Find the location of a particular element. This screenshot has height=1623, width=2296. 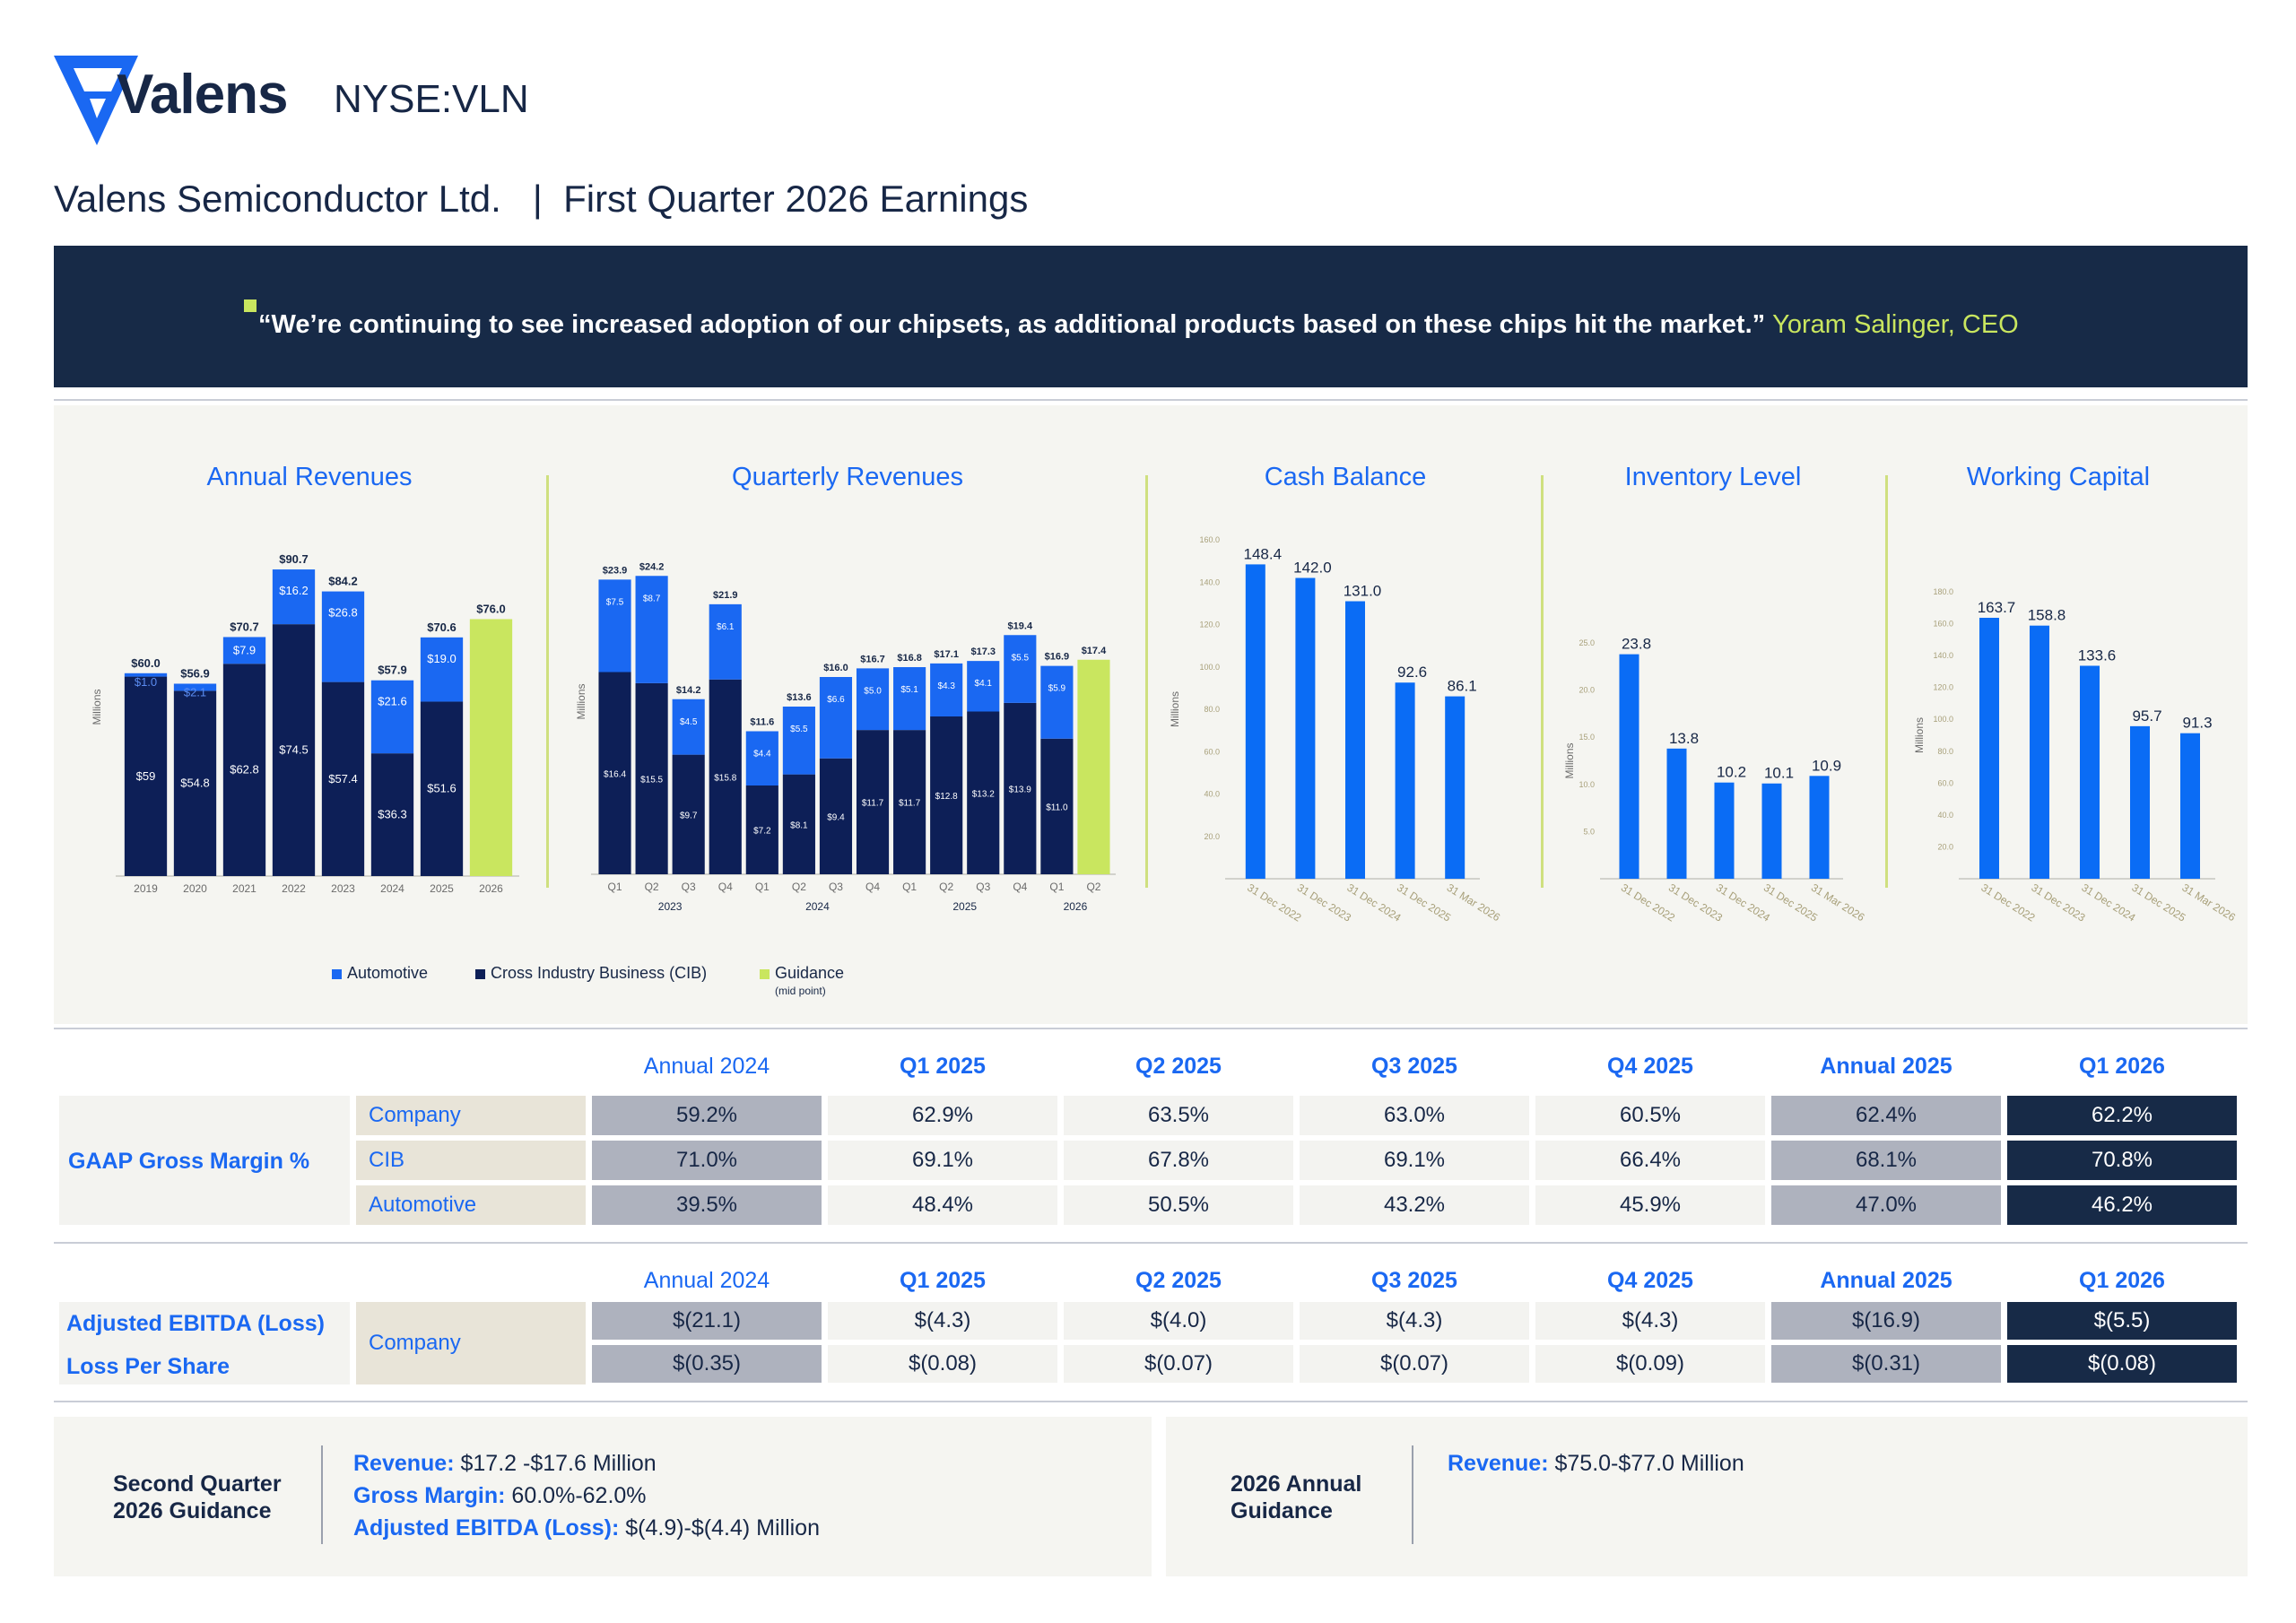

y-tick-label: 160.0 is located at coordinates (1209, 539).